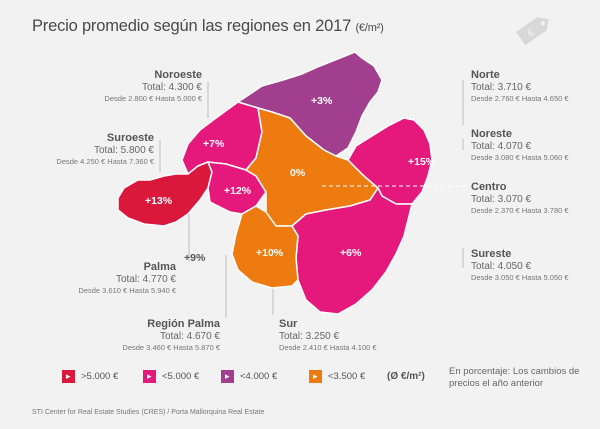 The image size is (600, 429). Describe the element at coordinates (171, 347) in the screenshot. I see `region-range: Desde 3.460 € Hasta 5.870 €` at that location.